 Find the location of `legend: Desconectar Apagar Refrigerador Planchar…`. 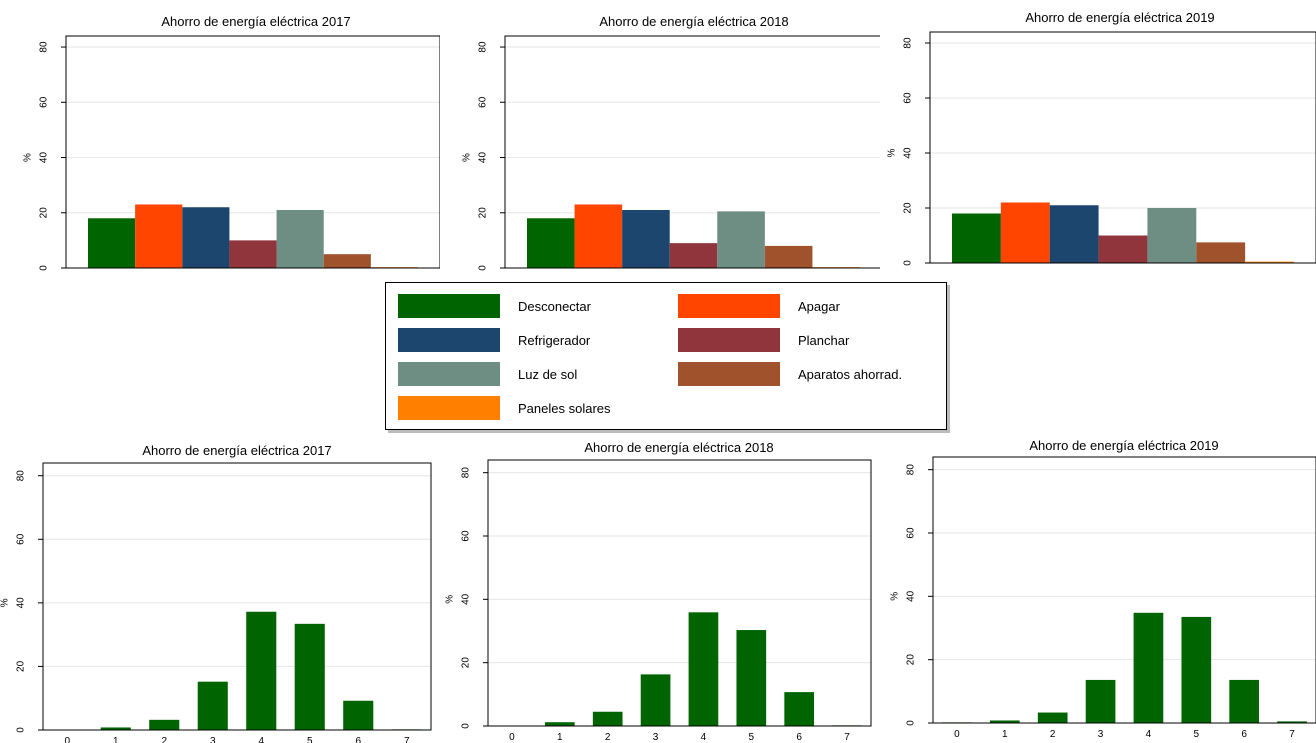

legend: Desconectar Apagar Refrigerador Planchar… is located at coordinates (666, 356).